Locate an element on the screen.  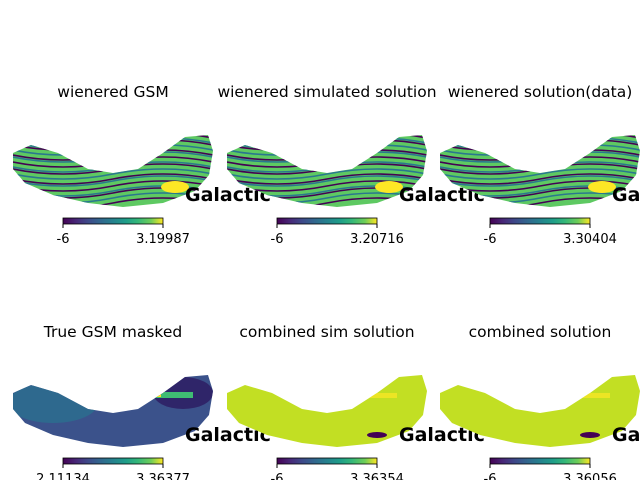
map-panel: wienered solution(data) Galactic -6 3.30404 is located at coordinates (540, 165).